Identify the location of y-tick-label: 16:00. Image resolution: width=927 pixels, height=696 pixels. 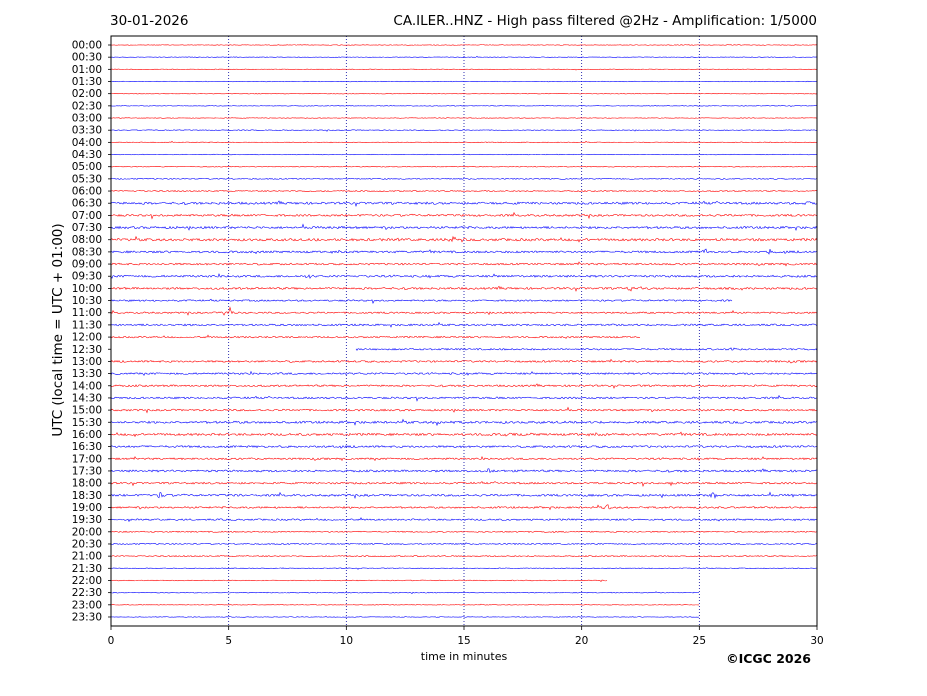
(87, 435).